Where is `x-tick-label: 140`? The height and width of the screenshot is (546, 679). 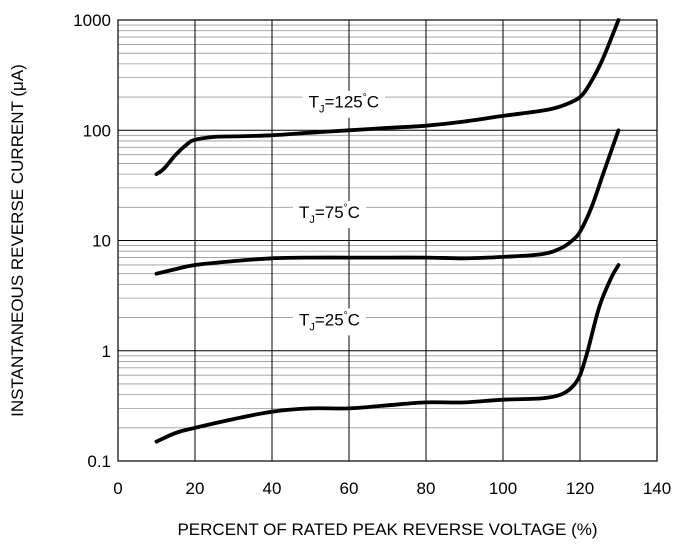 x-tick-label: 140 is located at coordinates (657, 488).